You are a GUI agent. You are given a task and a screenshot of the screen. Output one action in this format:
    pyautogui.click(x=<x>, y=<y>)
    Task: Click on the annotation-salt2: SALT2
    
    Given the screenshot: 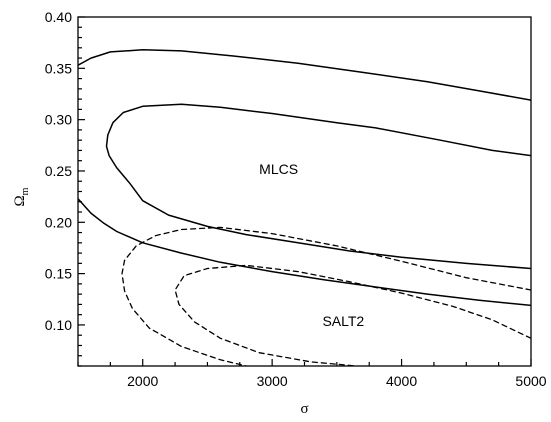 What is the action you would take?
    pyautogui.click(x=343, y=321)
    